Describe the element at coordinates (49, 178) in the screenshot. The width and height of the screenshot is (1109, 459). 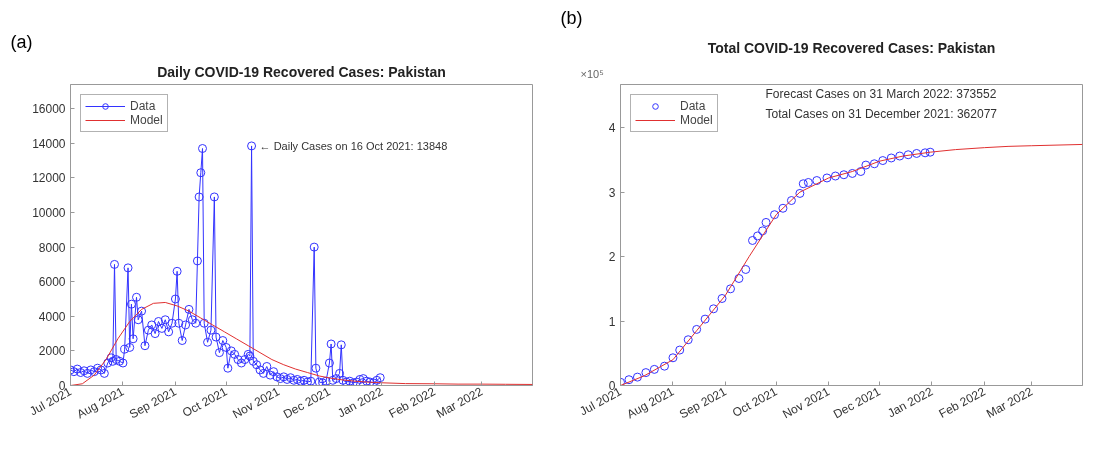
I see `y-tick-label: 12000` at that location.